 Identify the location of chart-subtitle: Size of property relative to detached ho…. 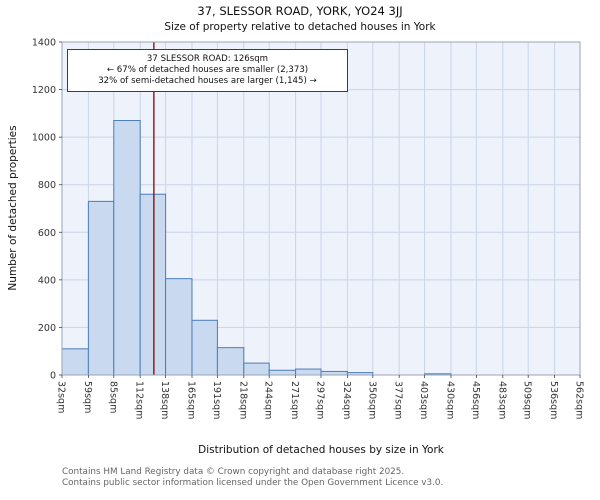
(300, 27).